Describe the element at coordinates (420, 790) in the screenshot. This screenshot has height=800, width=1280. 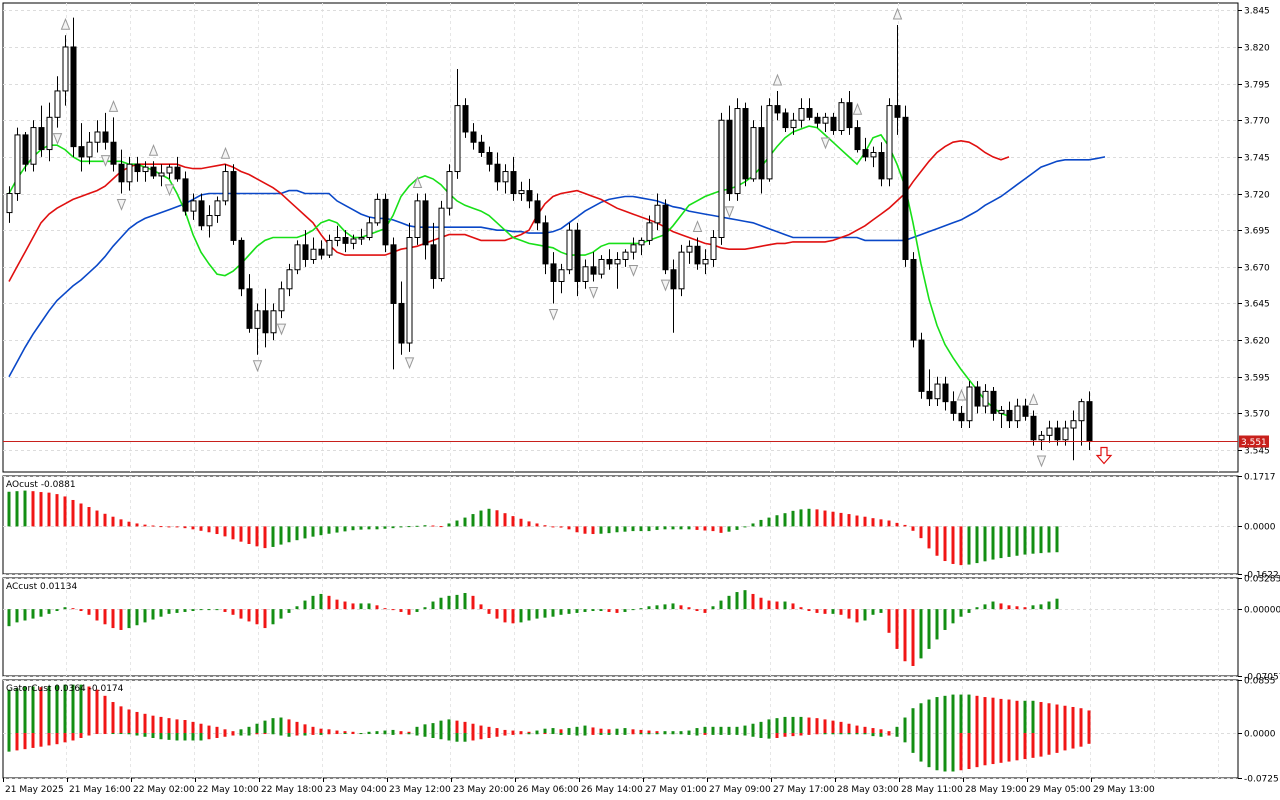
I see `time-tick-label: 23 May 12:00` at that location.